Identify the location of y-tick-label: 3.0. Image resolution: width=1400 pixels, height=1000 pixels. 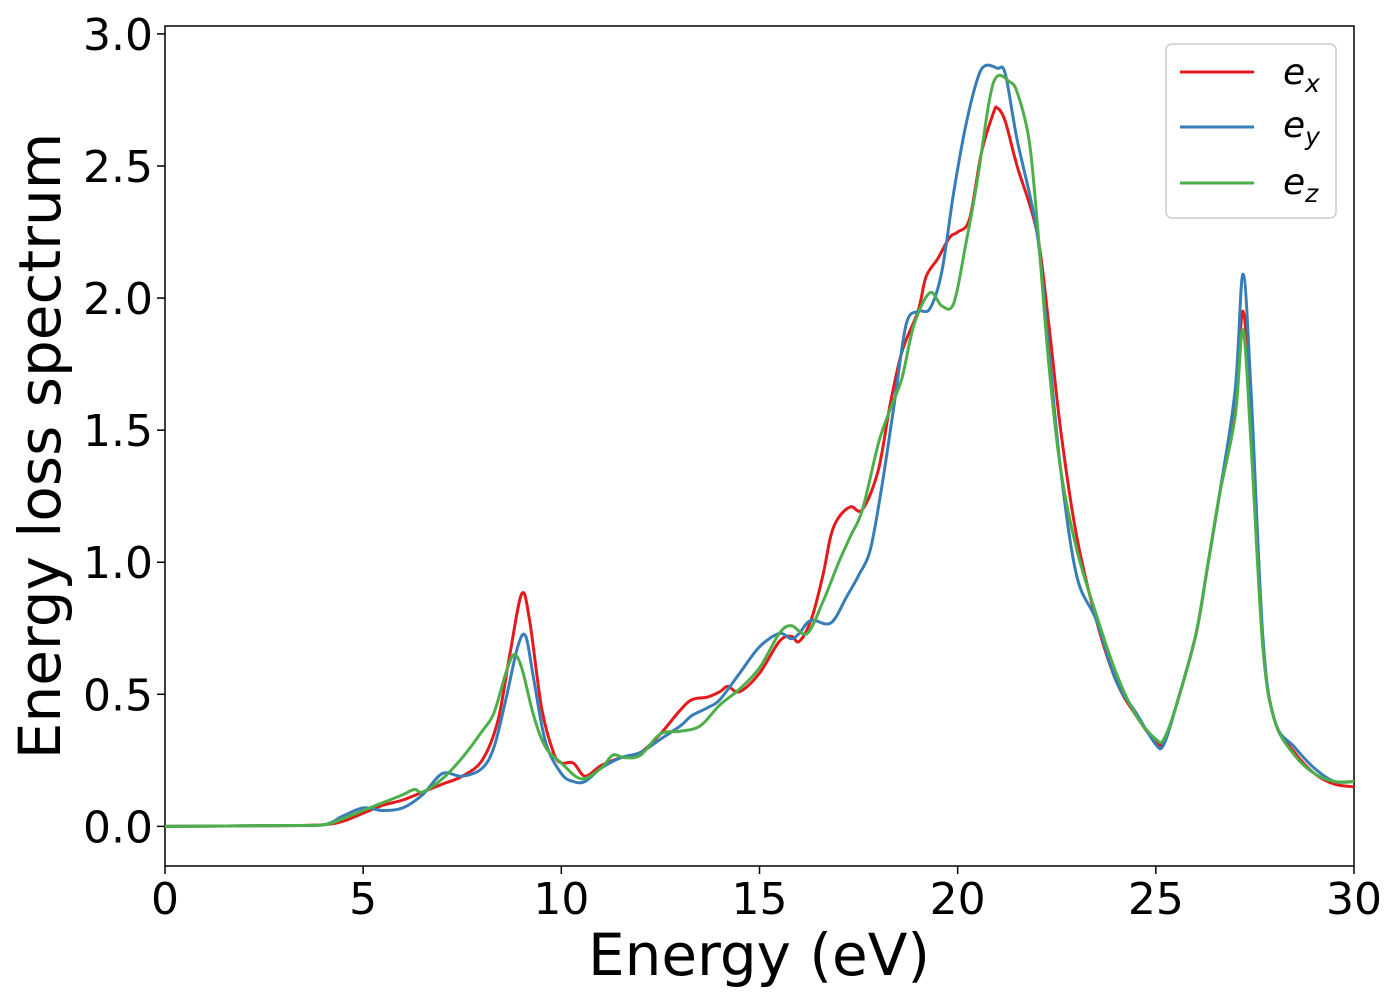
(118, 35).